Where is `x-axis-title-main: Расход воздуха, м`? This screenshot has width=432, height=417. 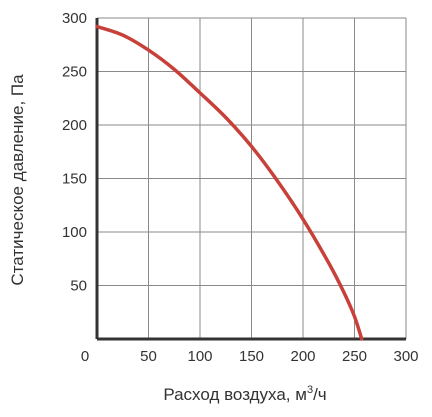 x-axis-title-main: Расход воздуха, м is located at coordinates (235, 394).